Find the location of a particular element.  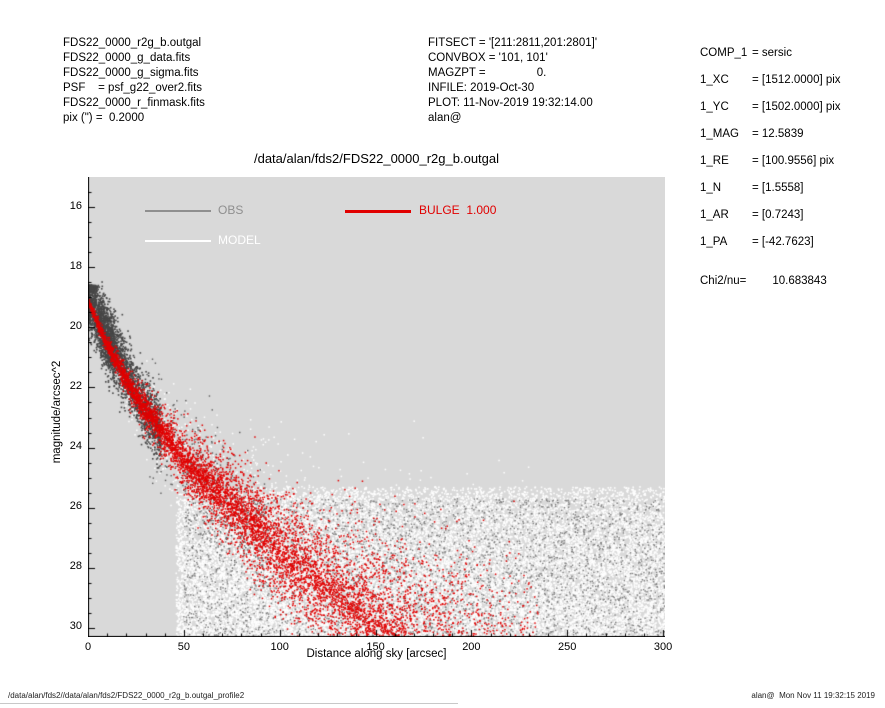

bulge-legend-swatch is located at coordinates (378, 211).